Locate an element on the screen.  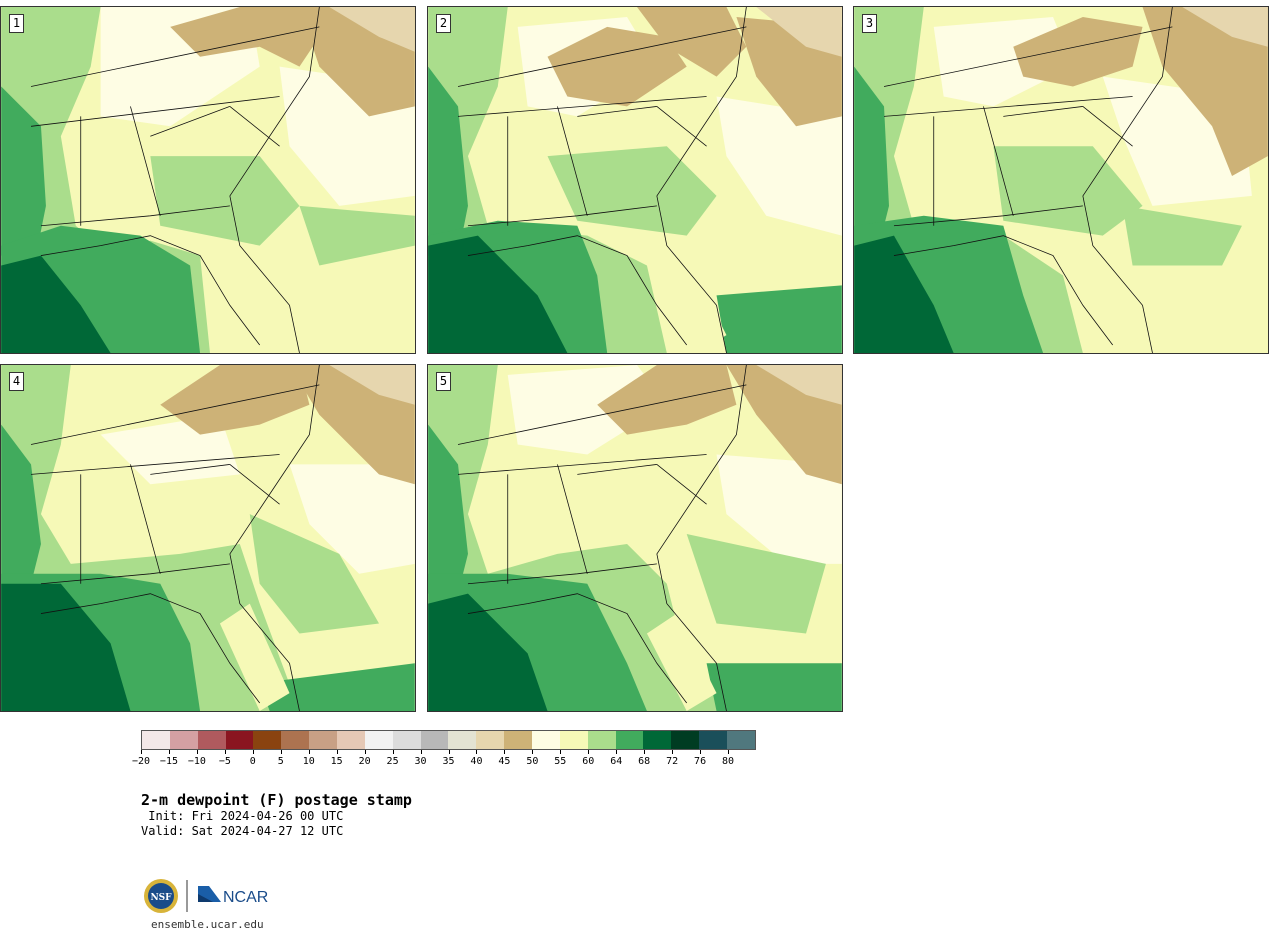
colorbar-tick-label: 72 is located at coordinates (672, 761).